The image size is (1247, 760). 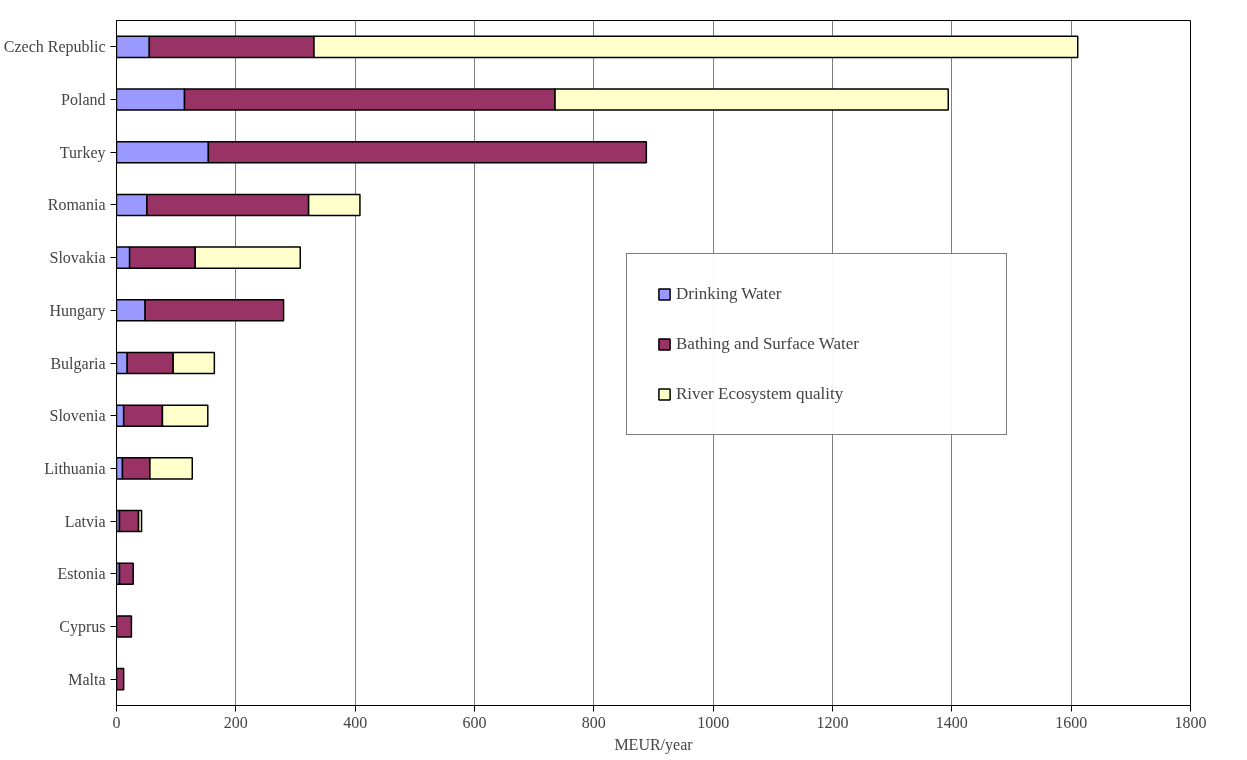 What do you see at coordinates (77, 310) in the screenshot?
I see `y-tick-label: Hungary` at bounding box center [77, 310].